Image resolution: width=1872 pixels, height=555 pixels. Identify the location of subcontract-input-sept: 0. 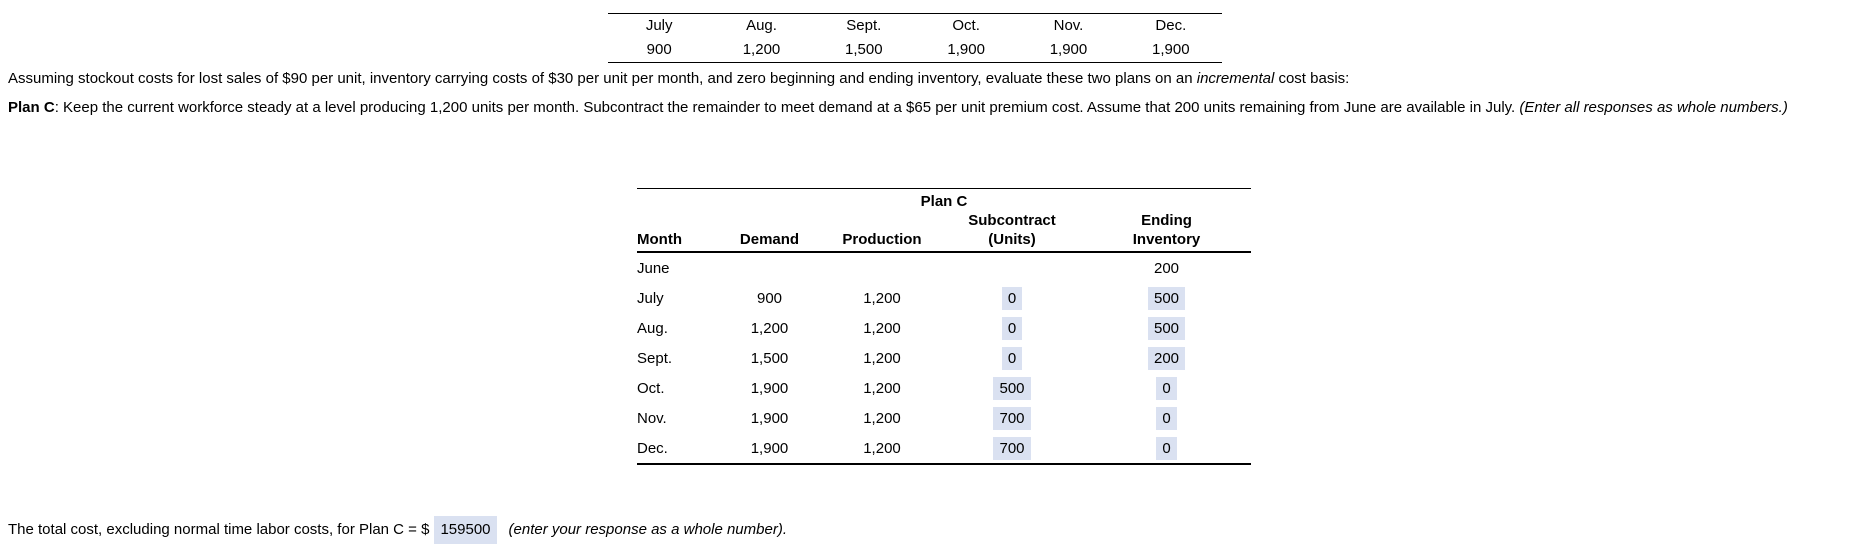
(1012, 358).